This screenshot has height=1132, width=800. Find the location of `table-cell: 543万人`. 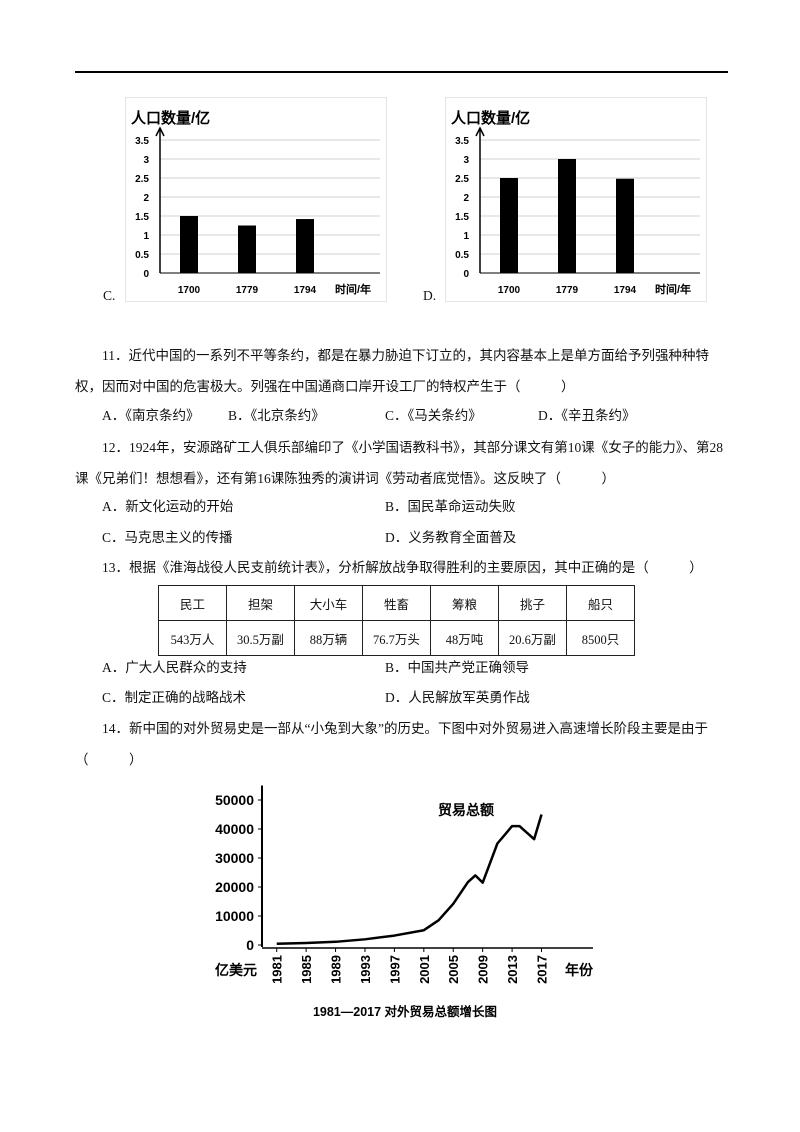

table-cell: 543万人 is located at coordinates (192, 638).